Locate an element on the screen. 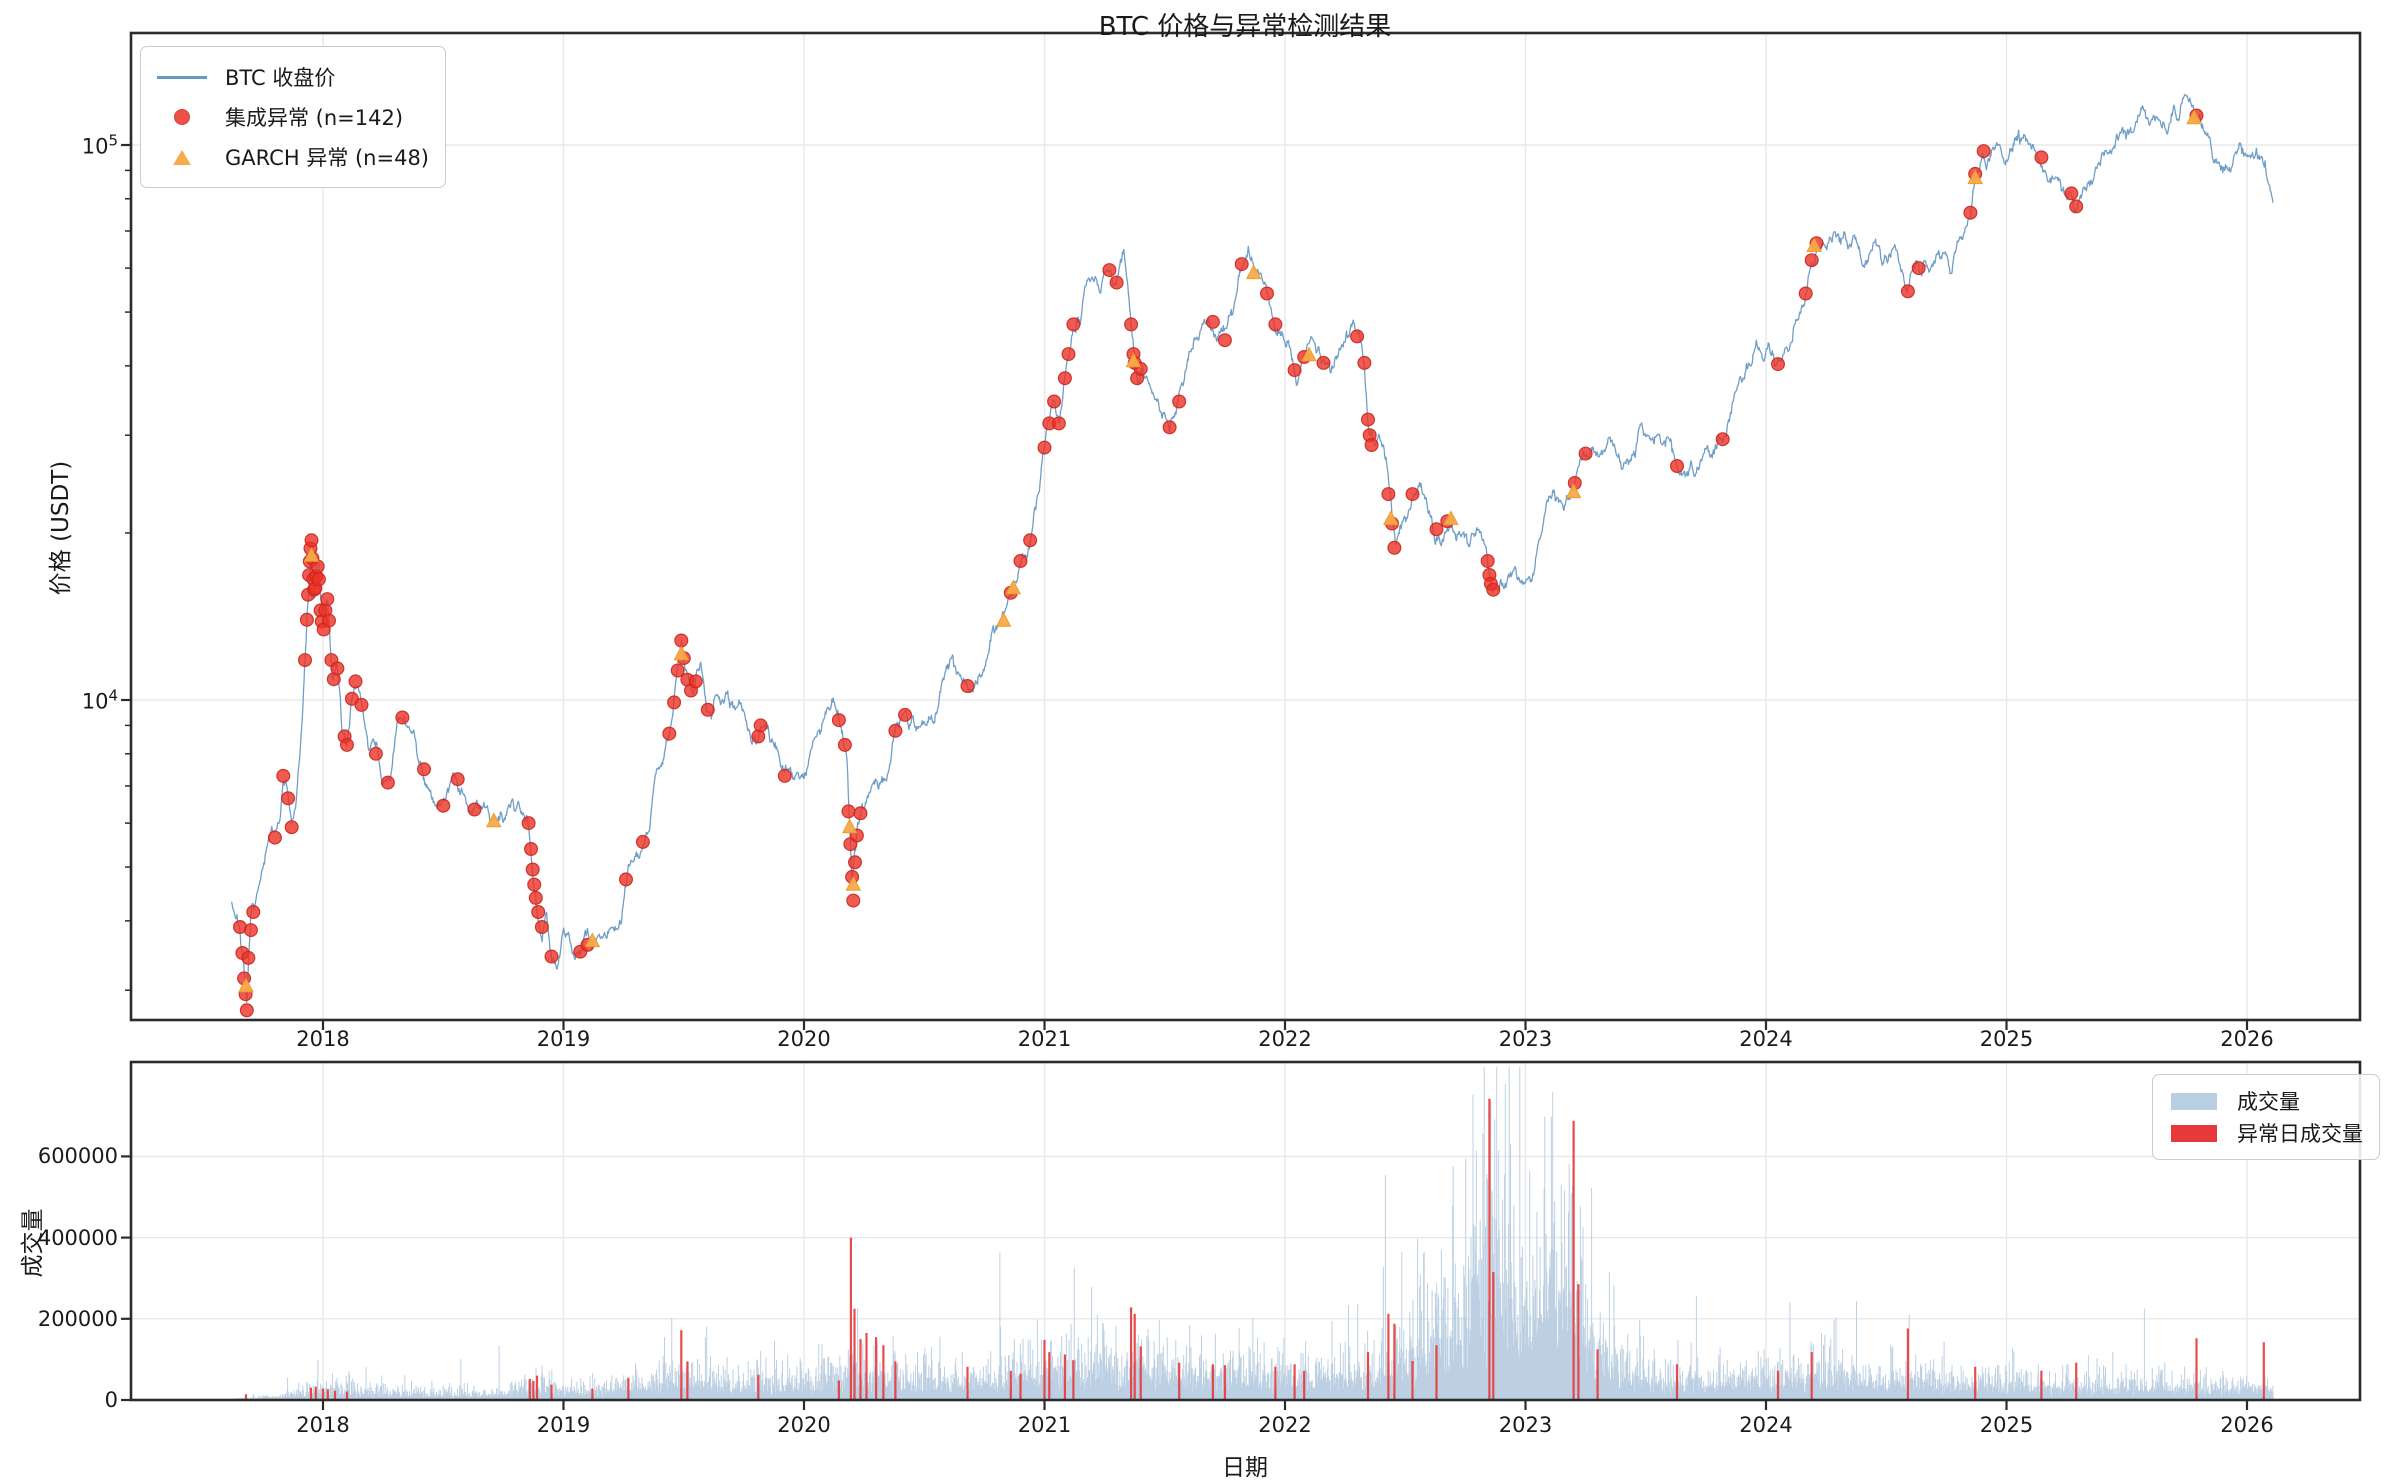 This screenshot has width=2385, height=1482. legend-item-ensemble-anomaly: 集成异常 (n=142) is located at coordinates (291, 117).